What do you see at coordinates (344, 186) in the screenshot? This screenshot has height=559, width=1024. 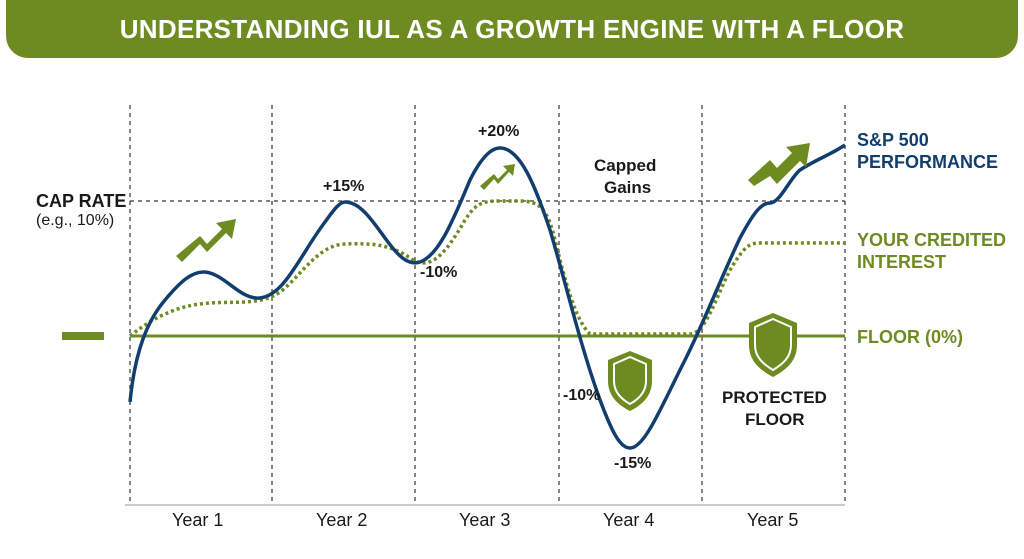 I see `y2-peak-label: +15%` at bounding box center [344, 186].